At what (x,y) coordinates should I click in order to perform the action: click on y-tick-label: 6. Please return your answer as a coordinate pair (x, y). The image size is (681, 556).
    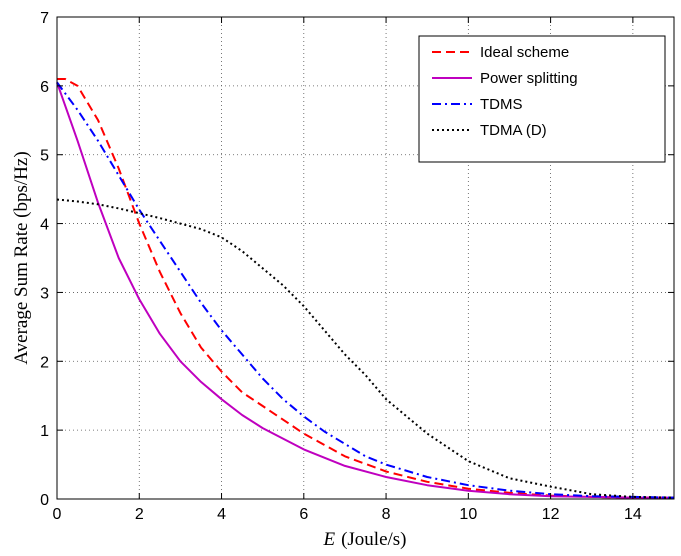
    Looking at the image, I should click on (44, 87).